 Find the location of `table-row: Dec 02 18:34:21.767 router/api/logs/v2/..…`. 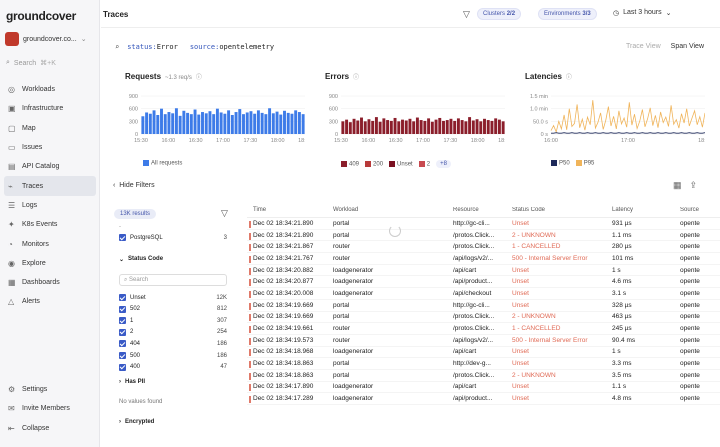

table-row: Dec 02 18:34:21.767 router/api/logs/v2/..… is located at coordinates (483, 259).